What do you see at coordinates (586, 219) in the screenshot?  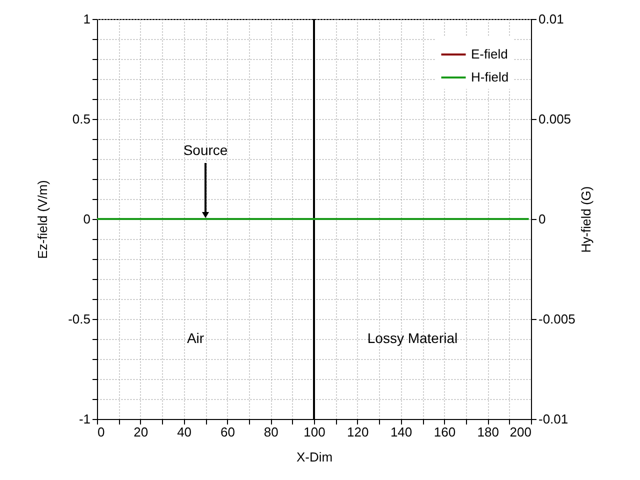 I see `y2-axis-title: Hy-field (G)` at bounding box center [586, 219].